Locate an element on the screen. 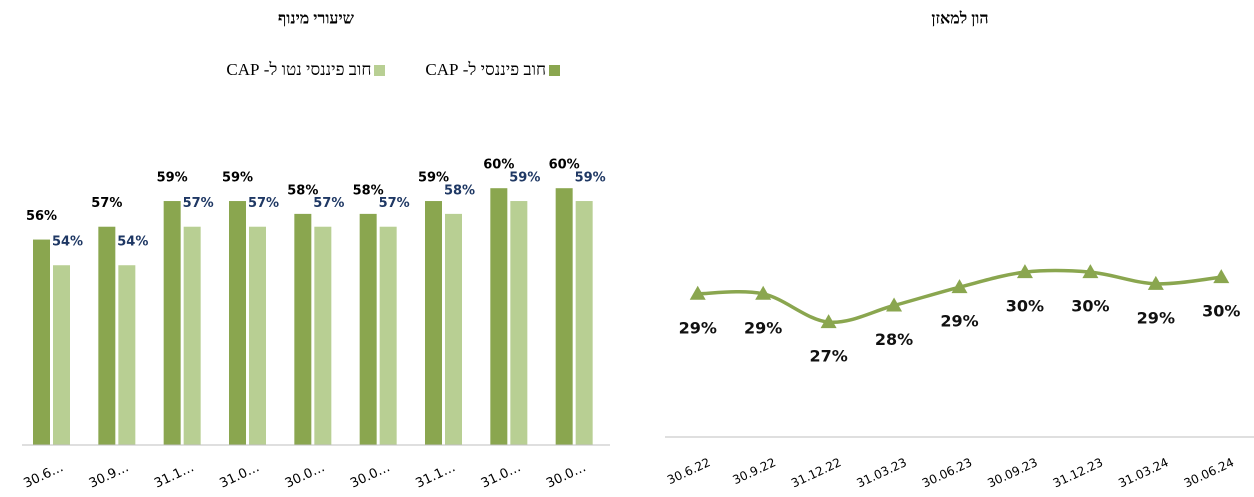 Image resolution: width=1254 pixels, height=497 pixels. legend-label: חוב פיננסי ל- CAP is located at coordinates (485, 69).